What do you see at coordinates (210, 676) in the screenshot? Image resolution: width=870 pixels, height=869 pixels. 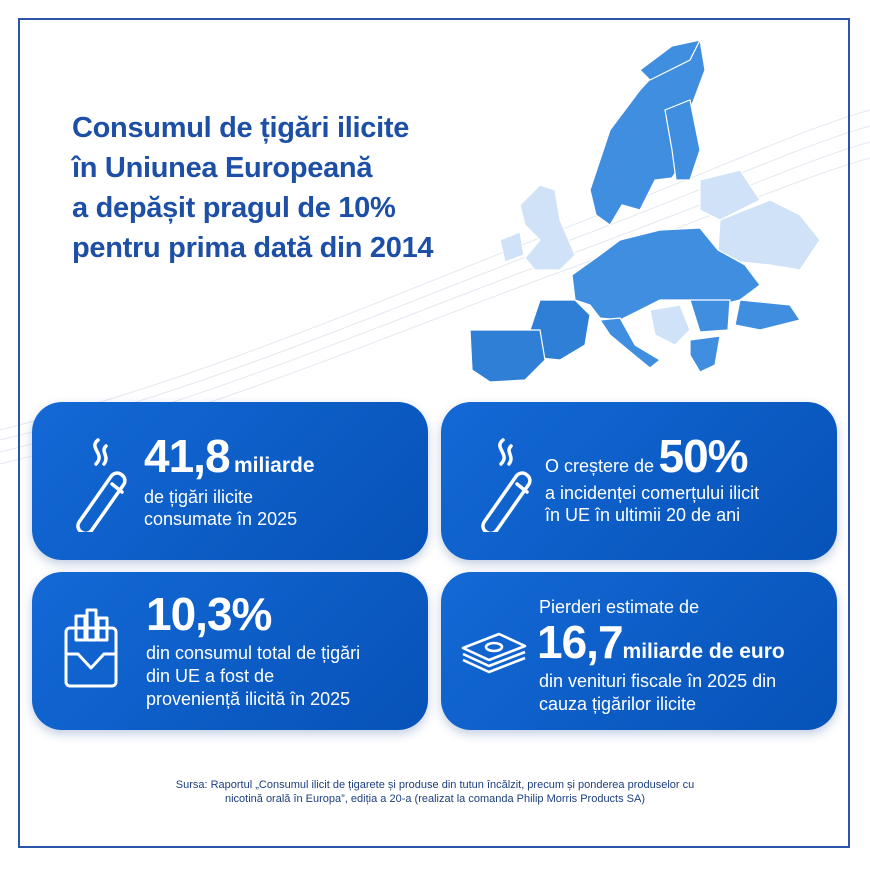 I see `stat-text: din UE a fost de` at bounding box center [210, 676].